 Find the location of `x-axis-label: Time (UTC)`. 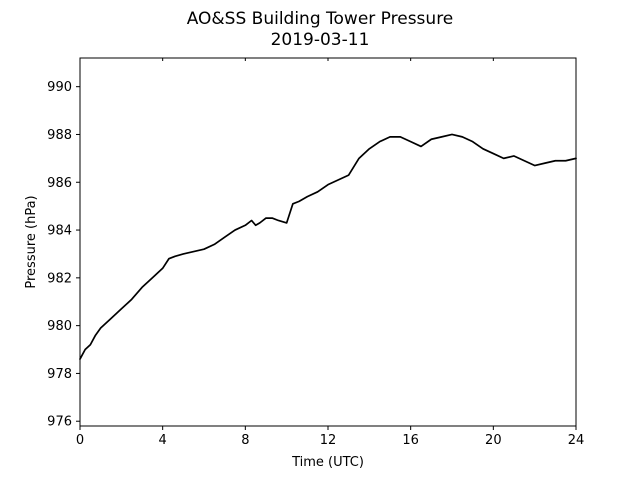

x-axis-label: Time (UTC) is located at coordinates (327, 462).